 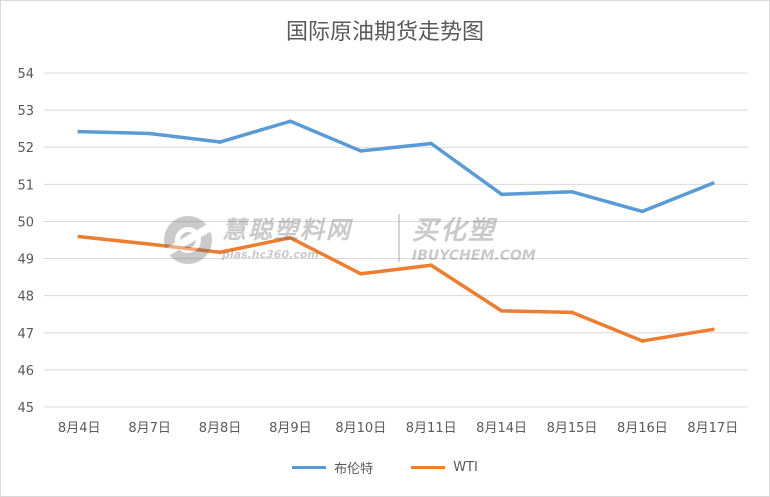 I want to click on x-tick-label: 8月17日, so click(x=712, y=428).